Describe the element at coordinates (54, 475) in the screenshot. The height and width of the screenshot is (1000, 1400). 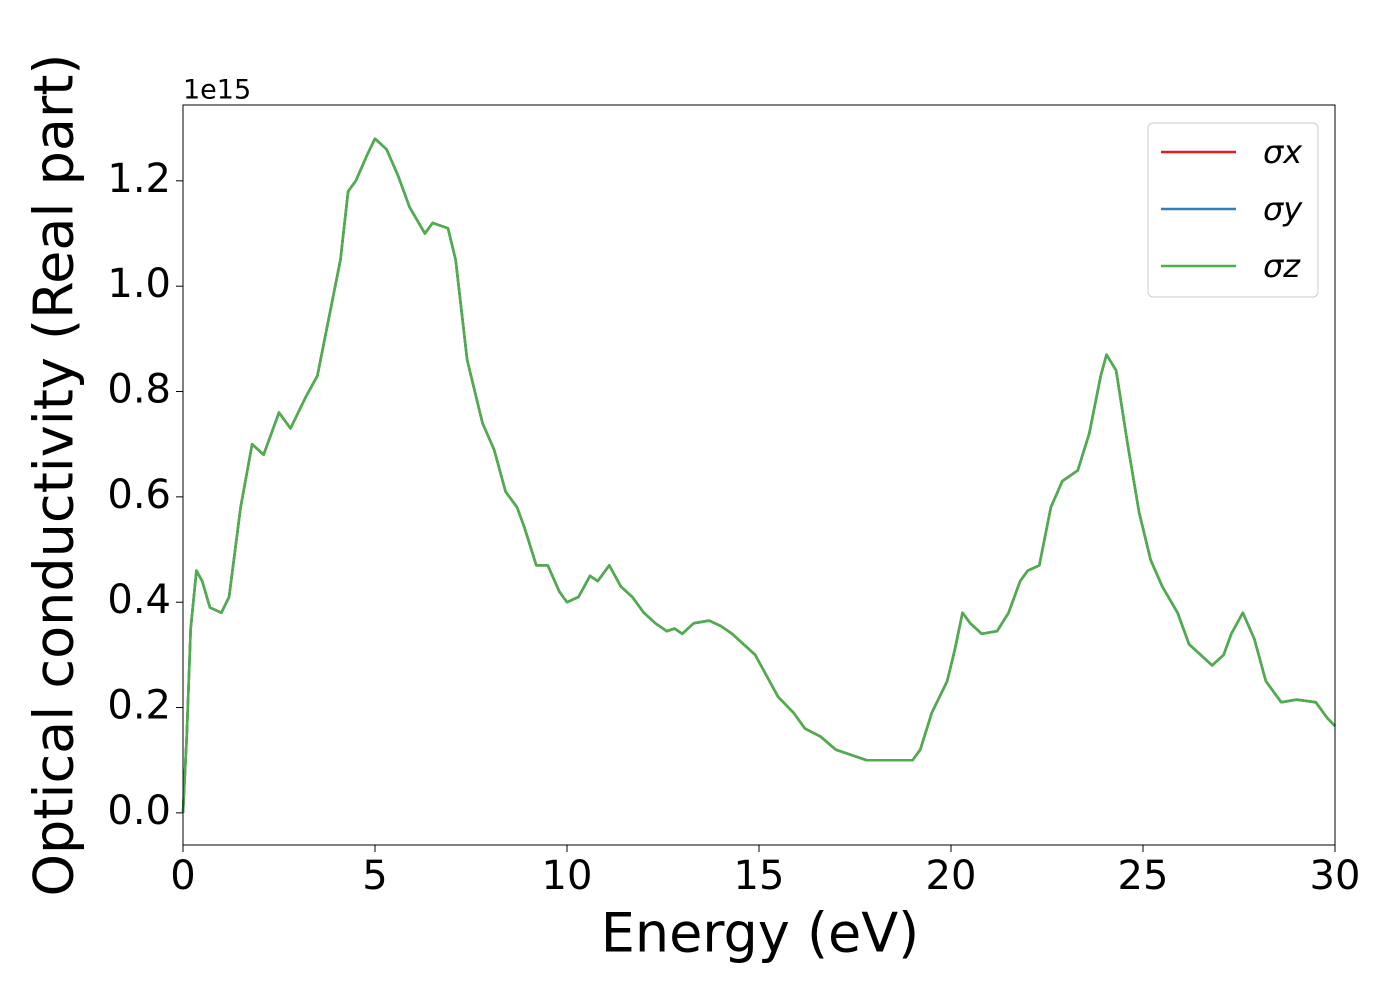
I see `y-axis-label: Optical conductivity (Real part)` at that location.